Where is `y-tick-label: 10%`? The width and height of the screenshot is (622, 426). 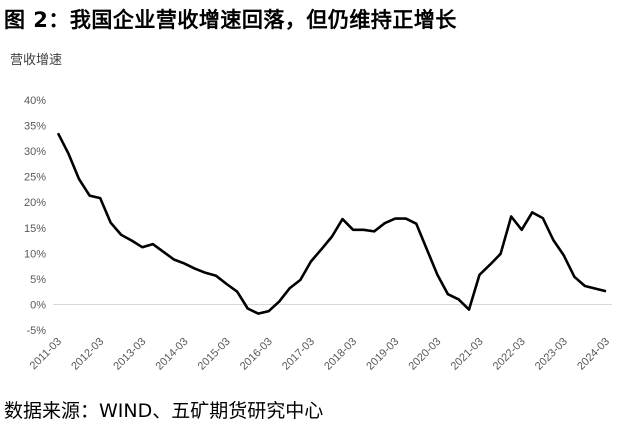
y-tick-label: 10% is located at coordinates (35, 254).